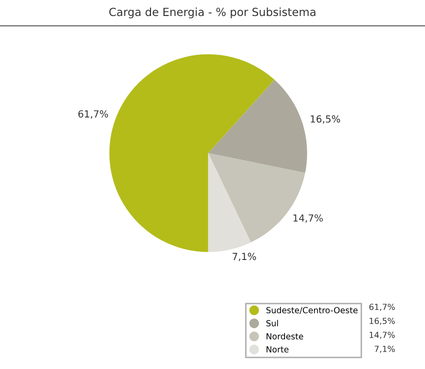 Image resolution: width=425 pixels, height=369 pixels. Describe the element at coordinates (382, 335) in the screenshot. I see `text: 14,7%` at that location.